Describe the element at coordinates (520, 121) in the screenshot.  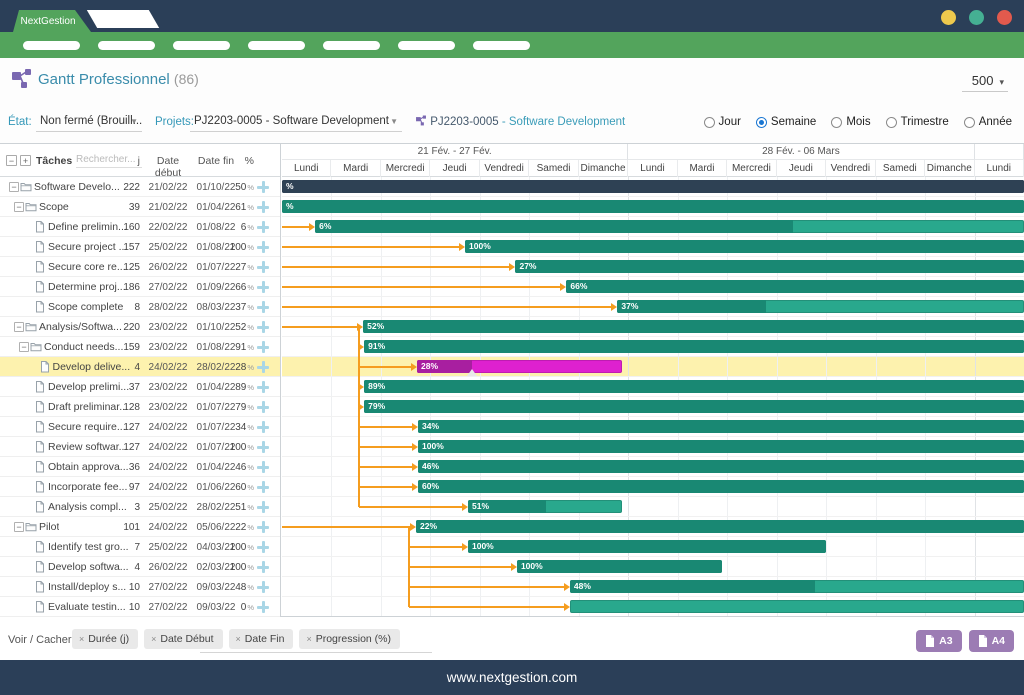
I see `project-link: PJ2203-0005 - Software Development` at that location.